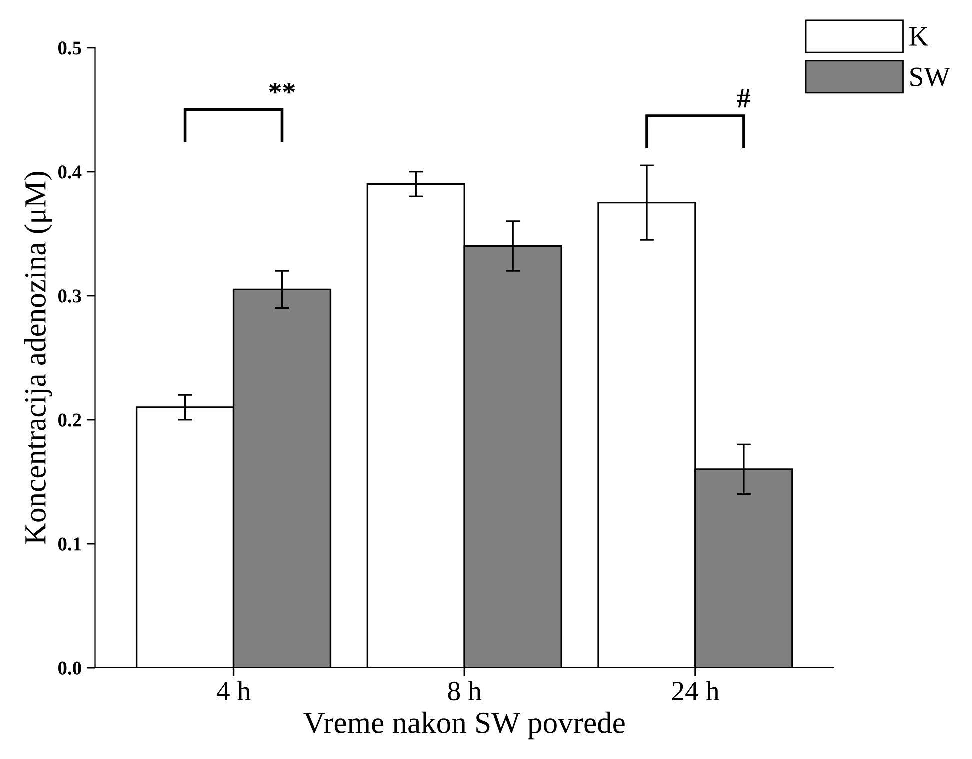 The height and width of the screenshot is (759, 972). What do you see at coordinates (70, 296) in the screenshot?
I see `y-tick-label: 0.3` at bounding box center [70, 296].